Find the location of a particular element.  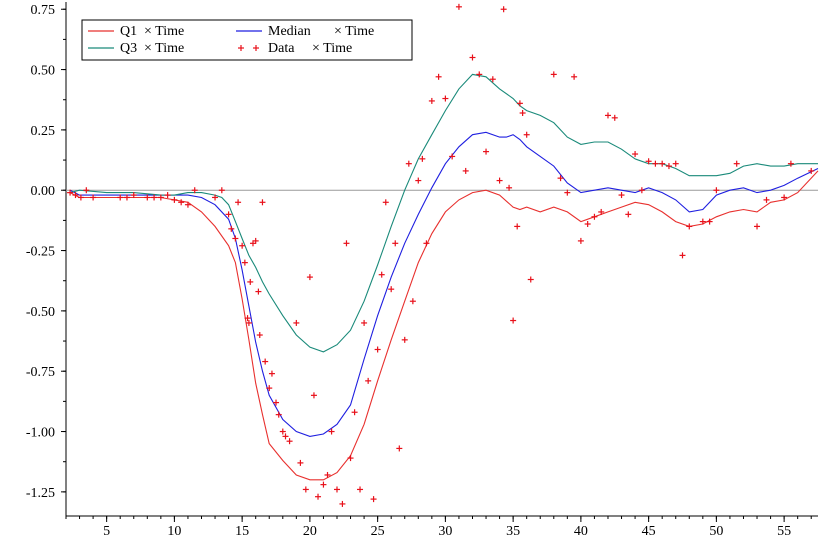

x-tick-label: 10 is located at coordinates (174, 531).